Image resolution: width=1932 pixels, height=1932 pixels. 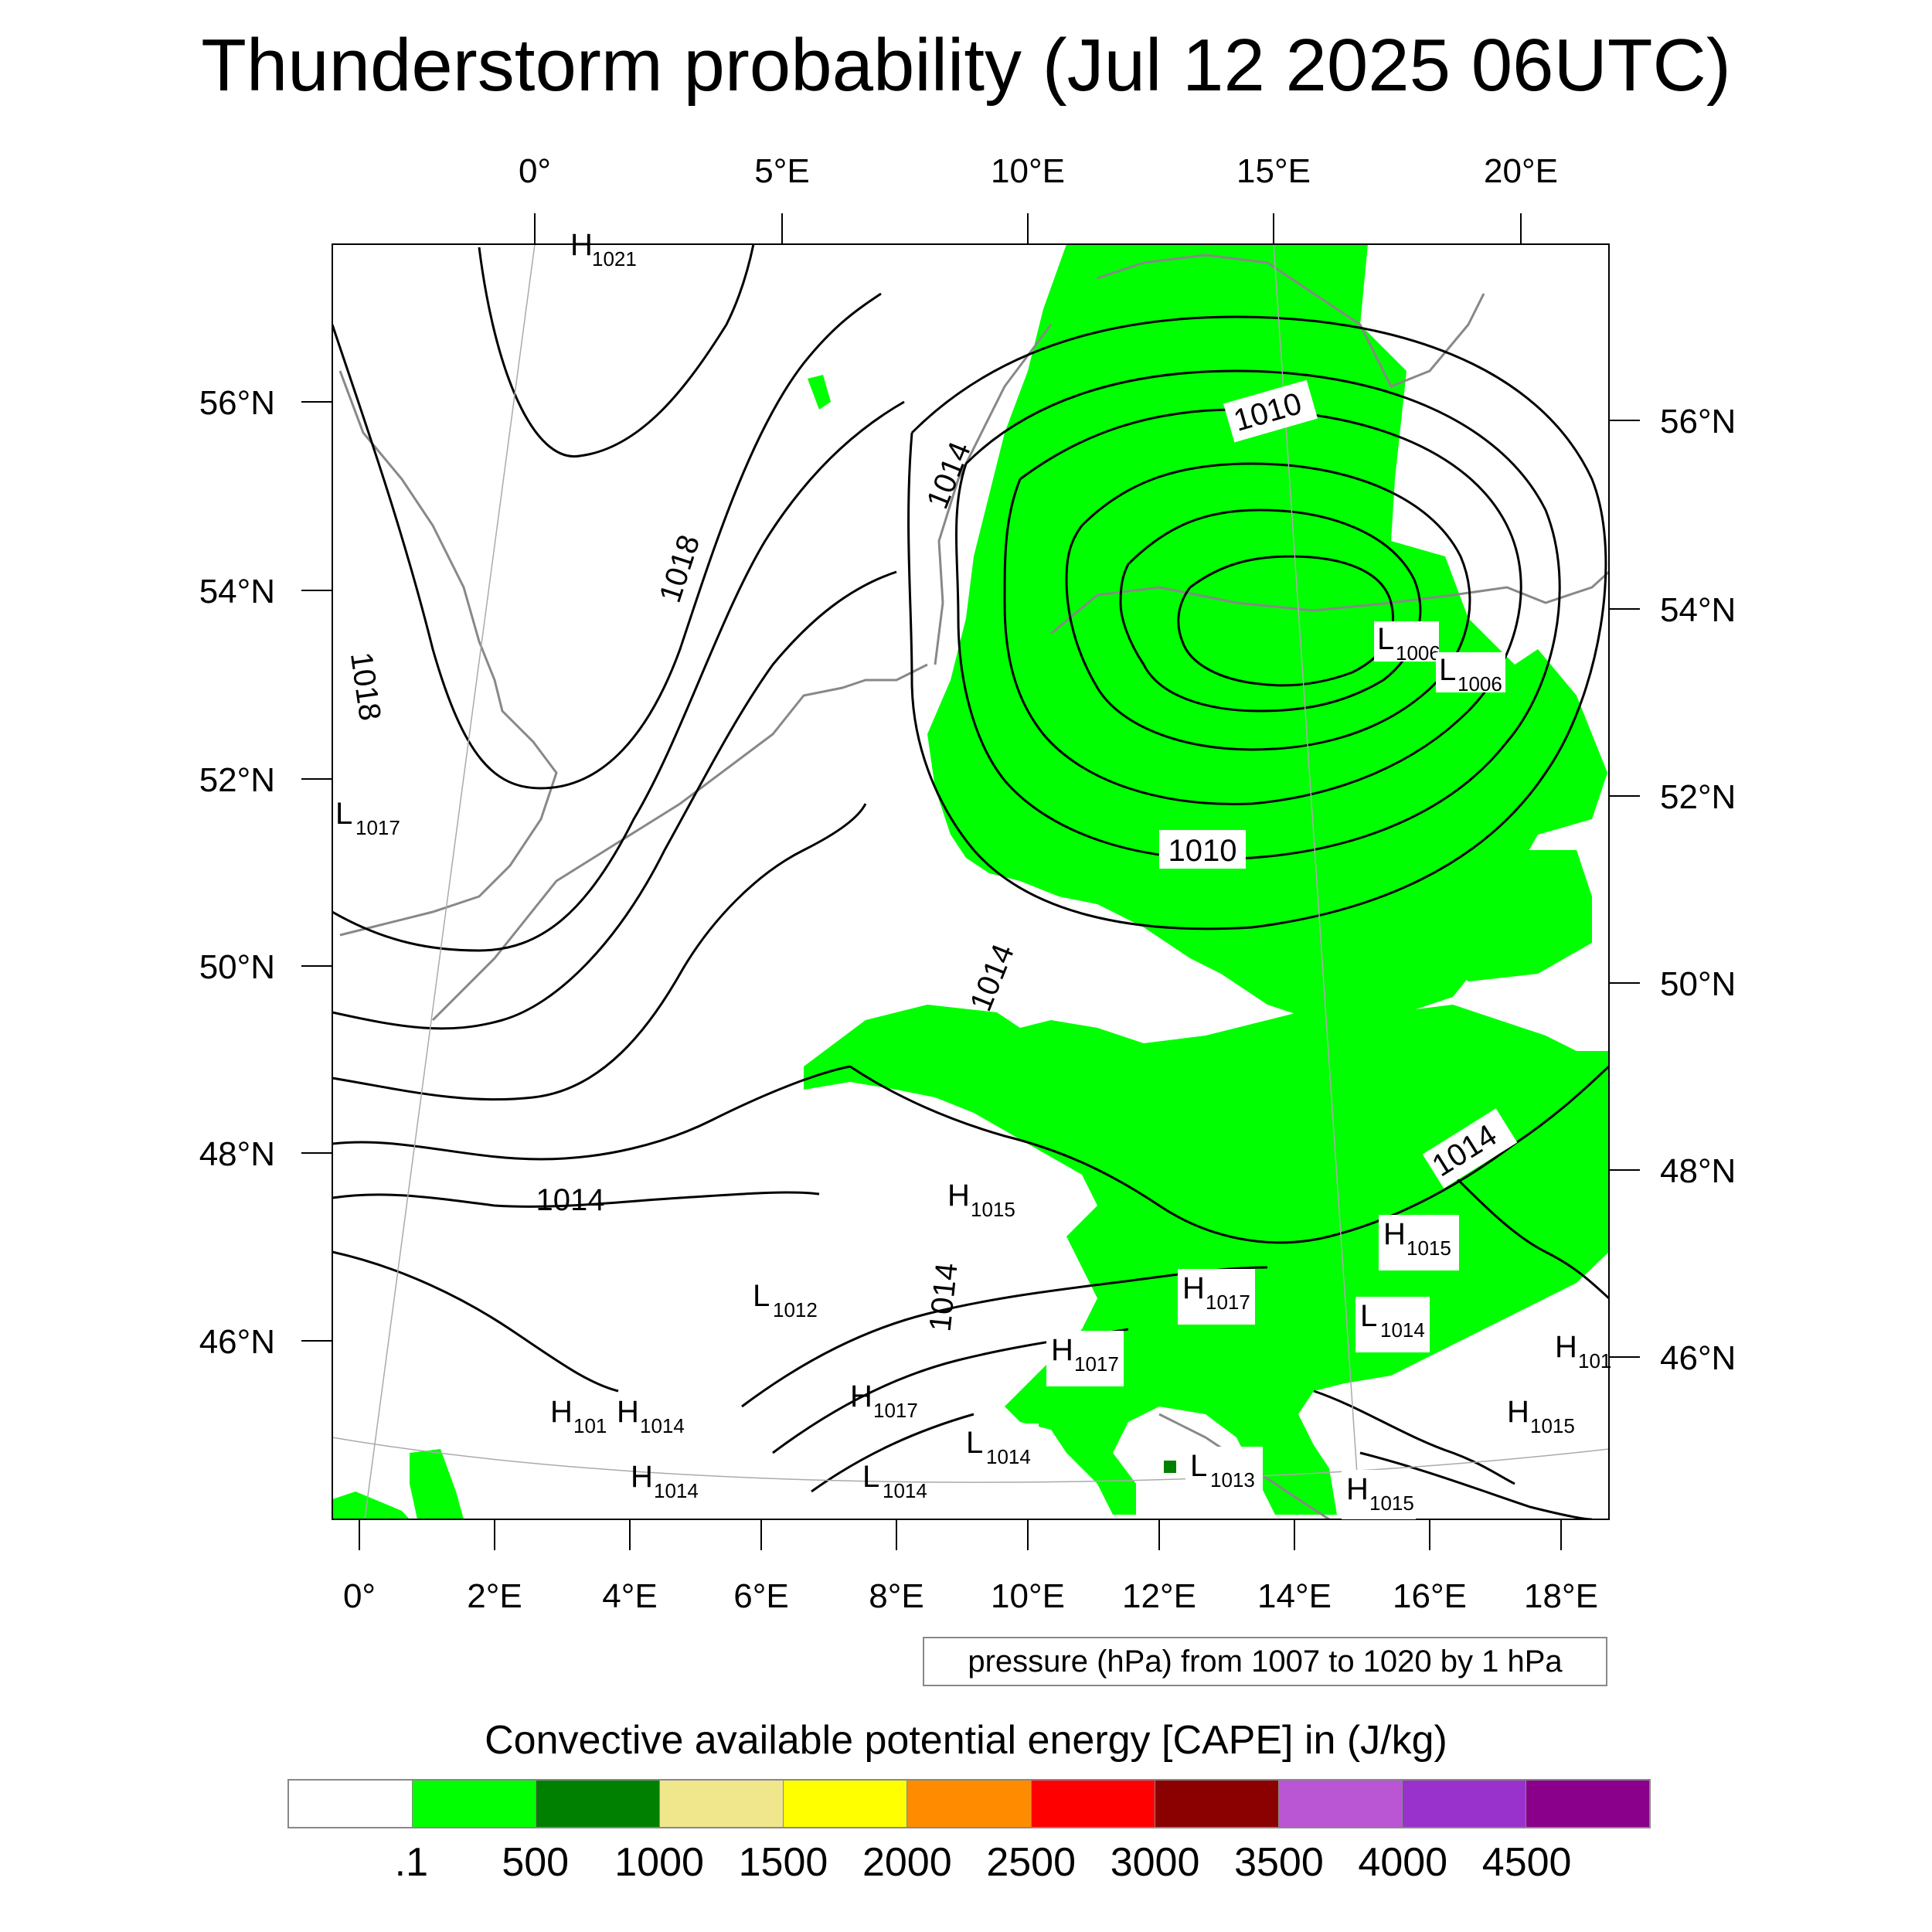 What do you see at coordinates (1170, 1467) in the screenshot?
I see `cape-dark-patch` at bounding box center [1170, 1467].